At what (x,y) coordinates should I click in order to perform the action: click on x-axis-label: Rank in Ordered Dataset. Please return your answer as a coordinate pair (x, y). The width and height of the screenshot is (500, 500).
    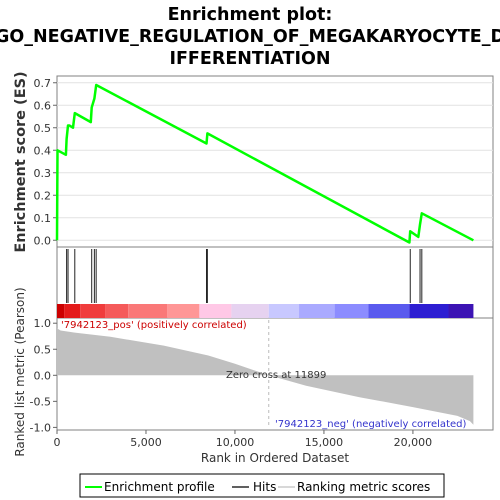
    Looking at the image, I should click on (275, 458).